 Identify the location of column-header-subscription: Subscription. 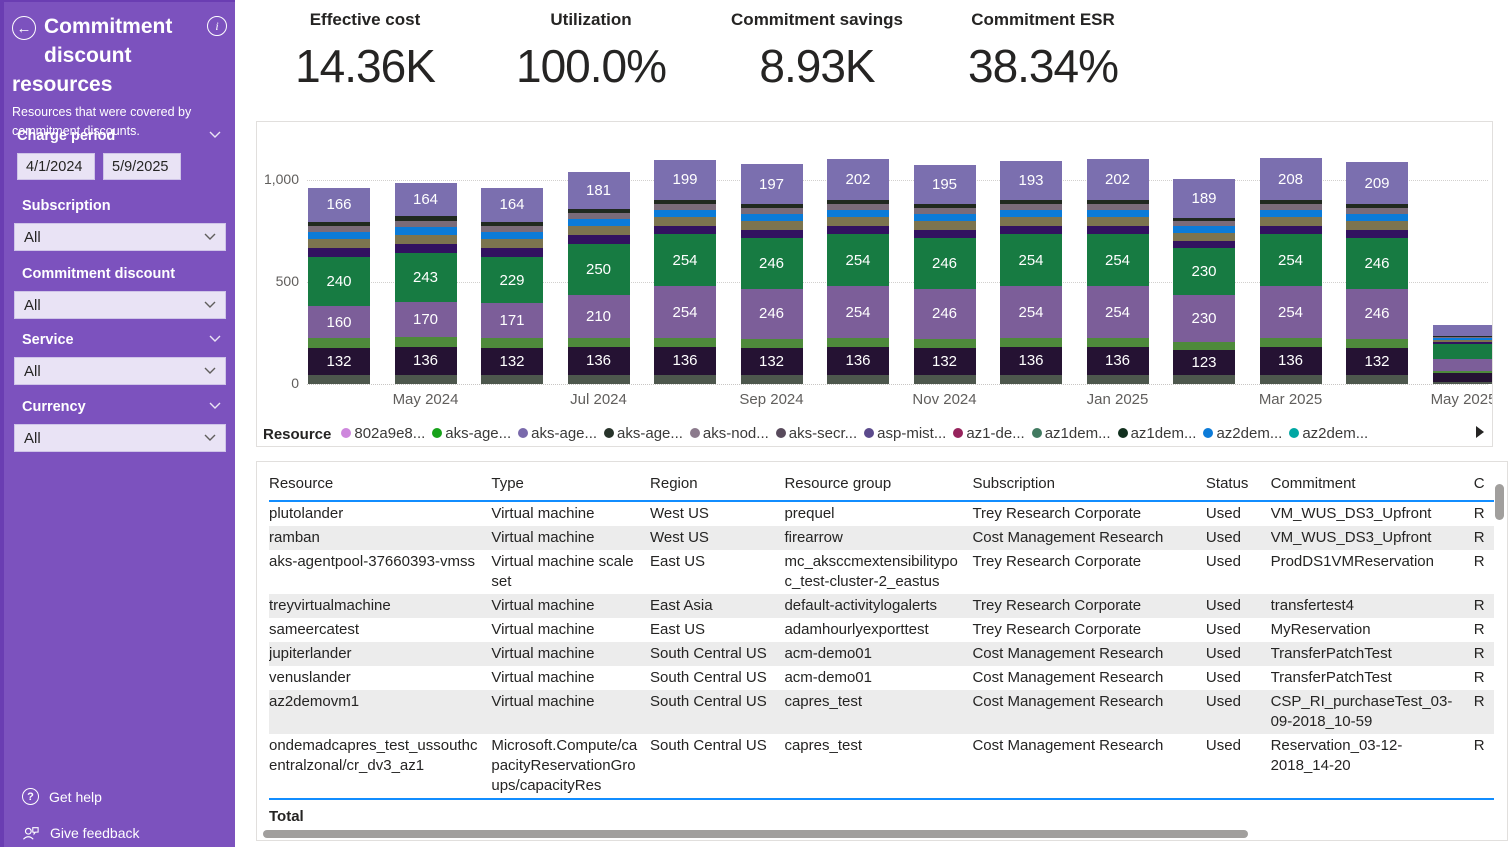
(1089, 482).